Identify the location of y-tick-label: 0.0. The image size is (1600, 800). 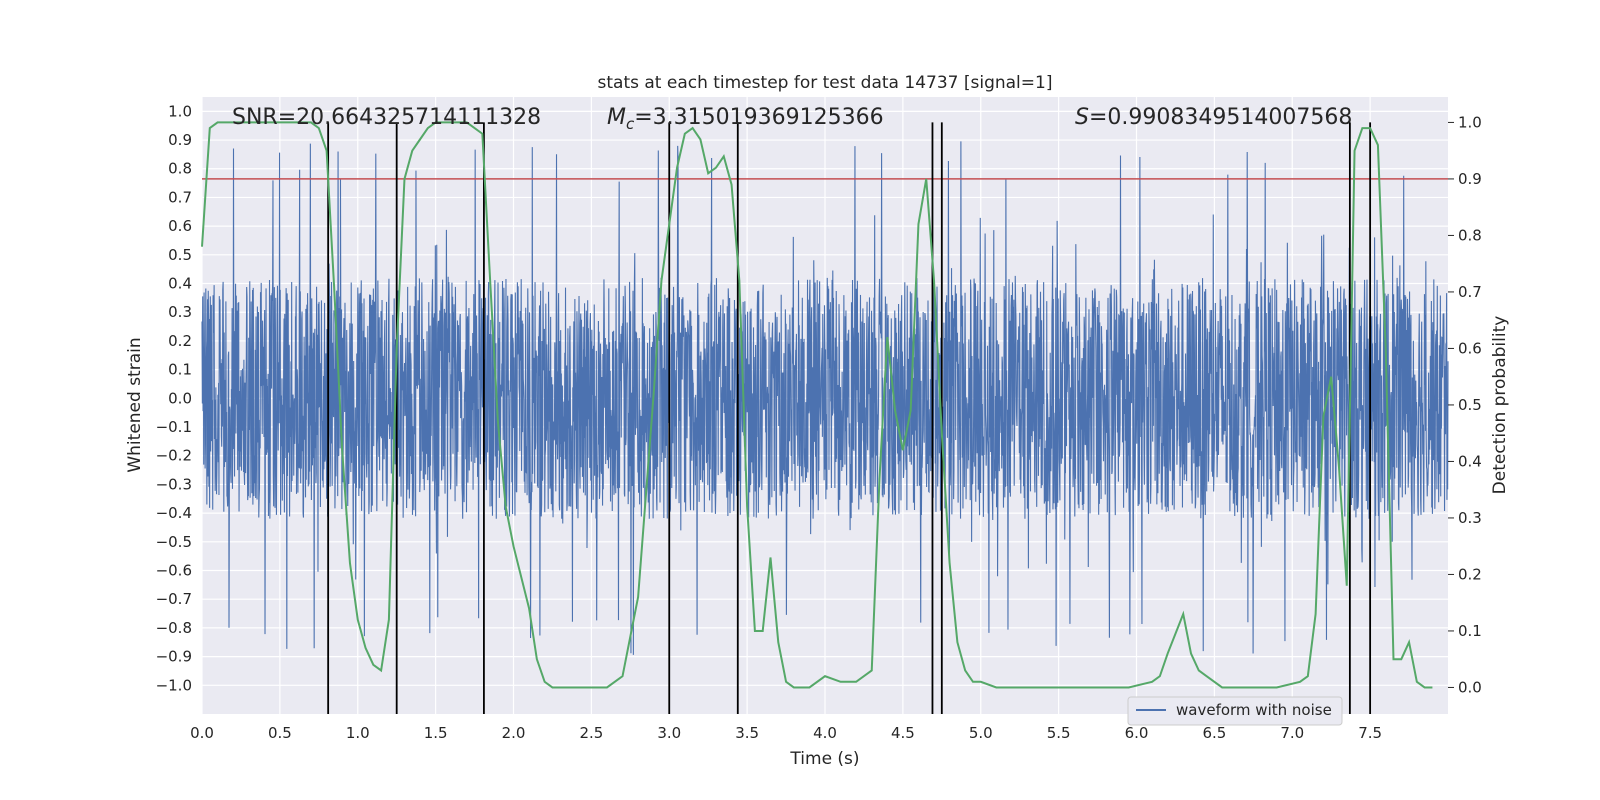
(180, 398).